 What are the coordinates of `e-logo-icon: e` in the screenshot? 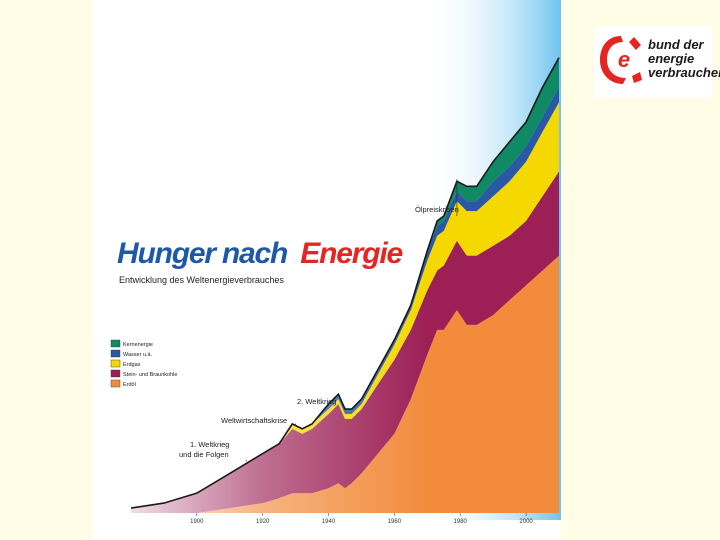 It's located at (621, 60).